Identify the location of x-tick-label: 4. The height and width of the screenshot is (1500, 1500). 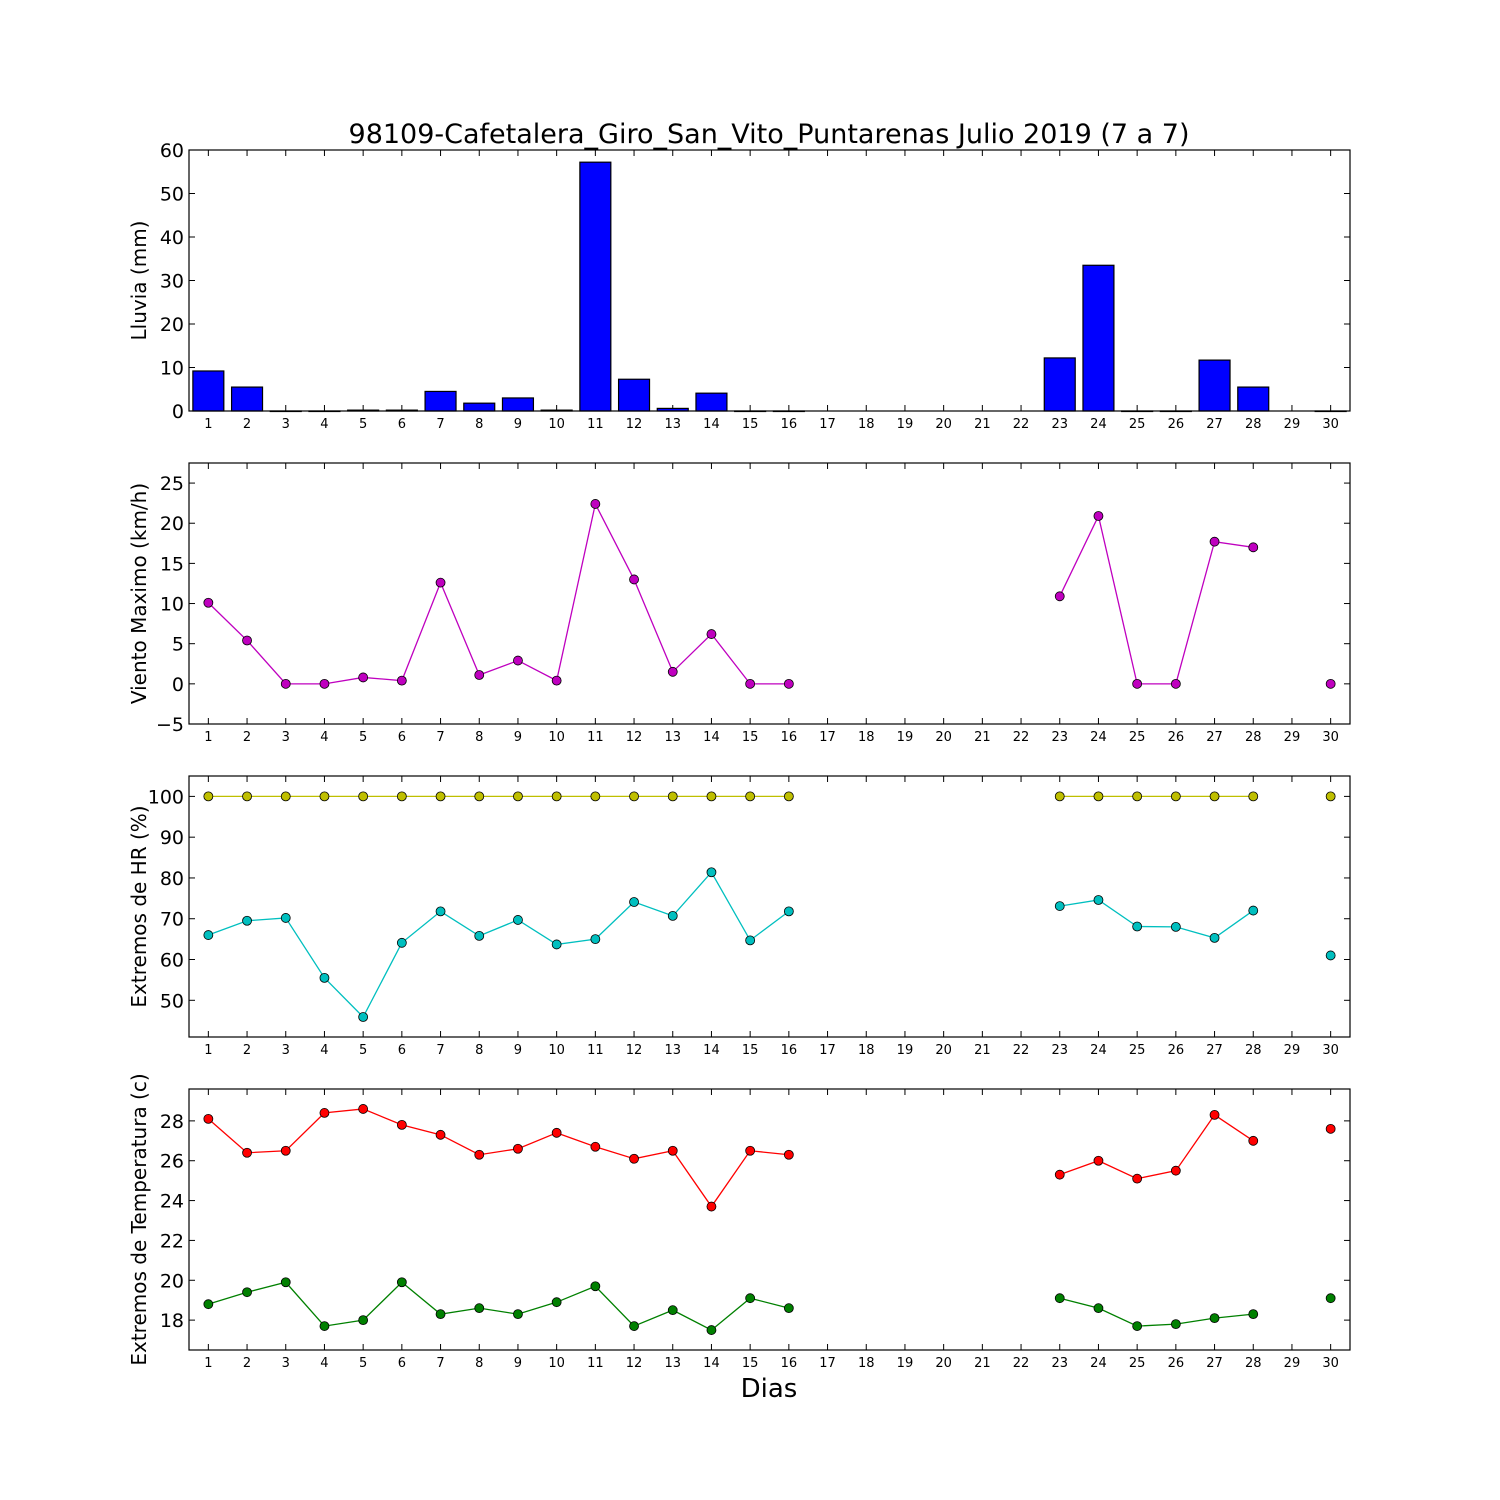
(324, 424).